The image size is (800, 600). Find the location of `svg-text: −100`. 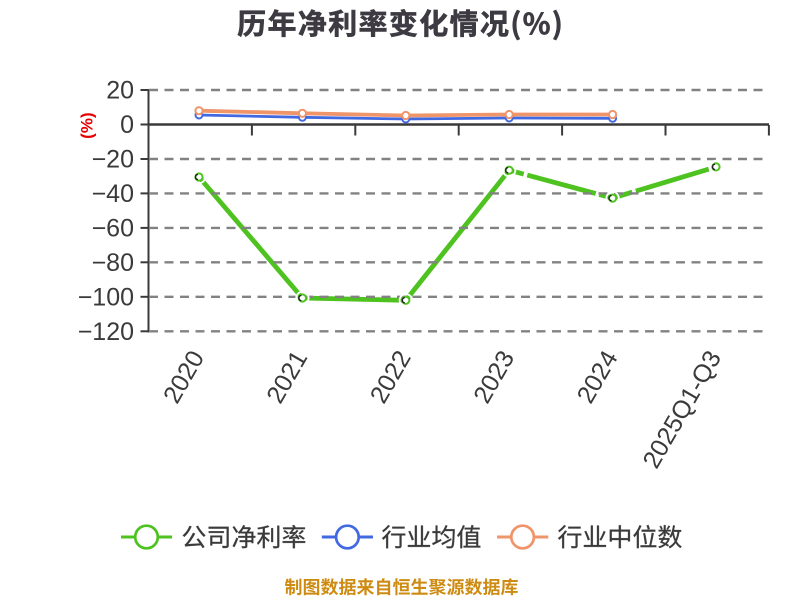

svg-text: −100 is located at coordinates (106, 298).